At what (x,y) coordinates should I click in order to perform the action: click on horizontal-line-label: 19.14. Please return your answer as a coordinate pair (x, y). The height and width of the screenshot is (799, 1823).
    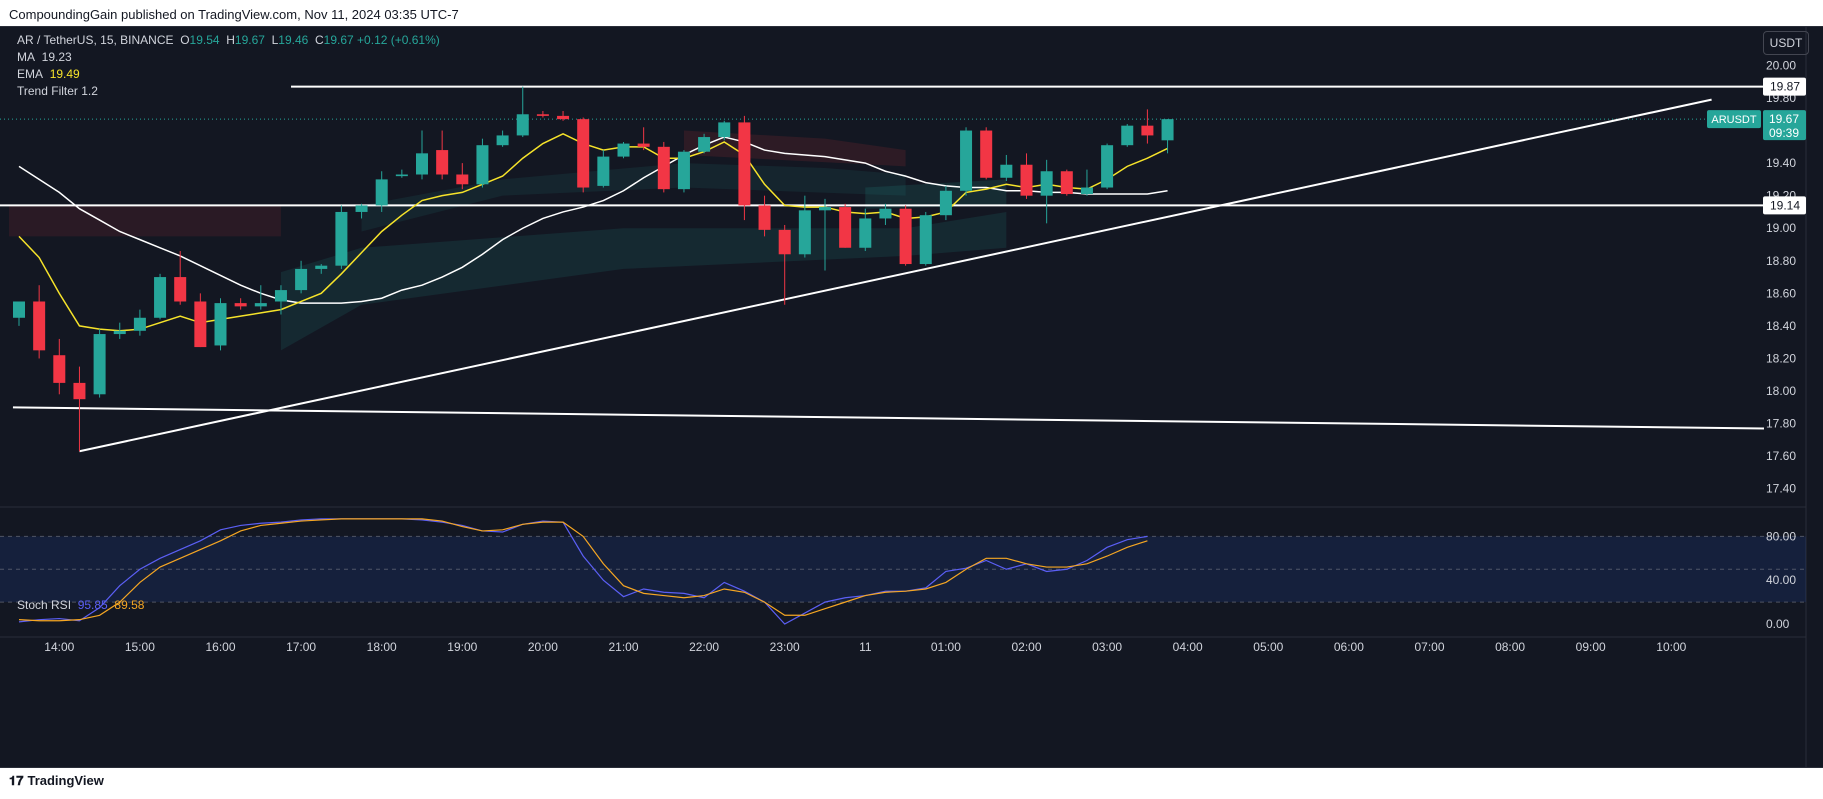
    Looking at the image, I should click on (1785, 205).